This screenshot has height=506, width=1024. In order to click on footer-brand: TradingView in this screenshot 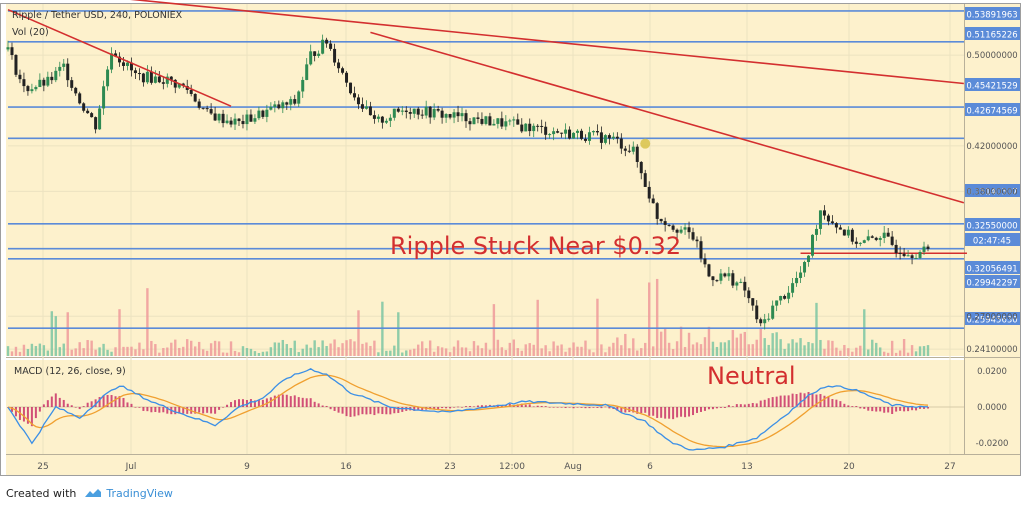, I will do `click(139, 493)`.